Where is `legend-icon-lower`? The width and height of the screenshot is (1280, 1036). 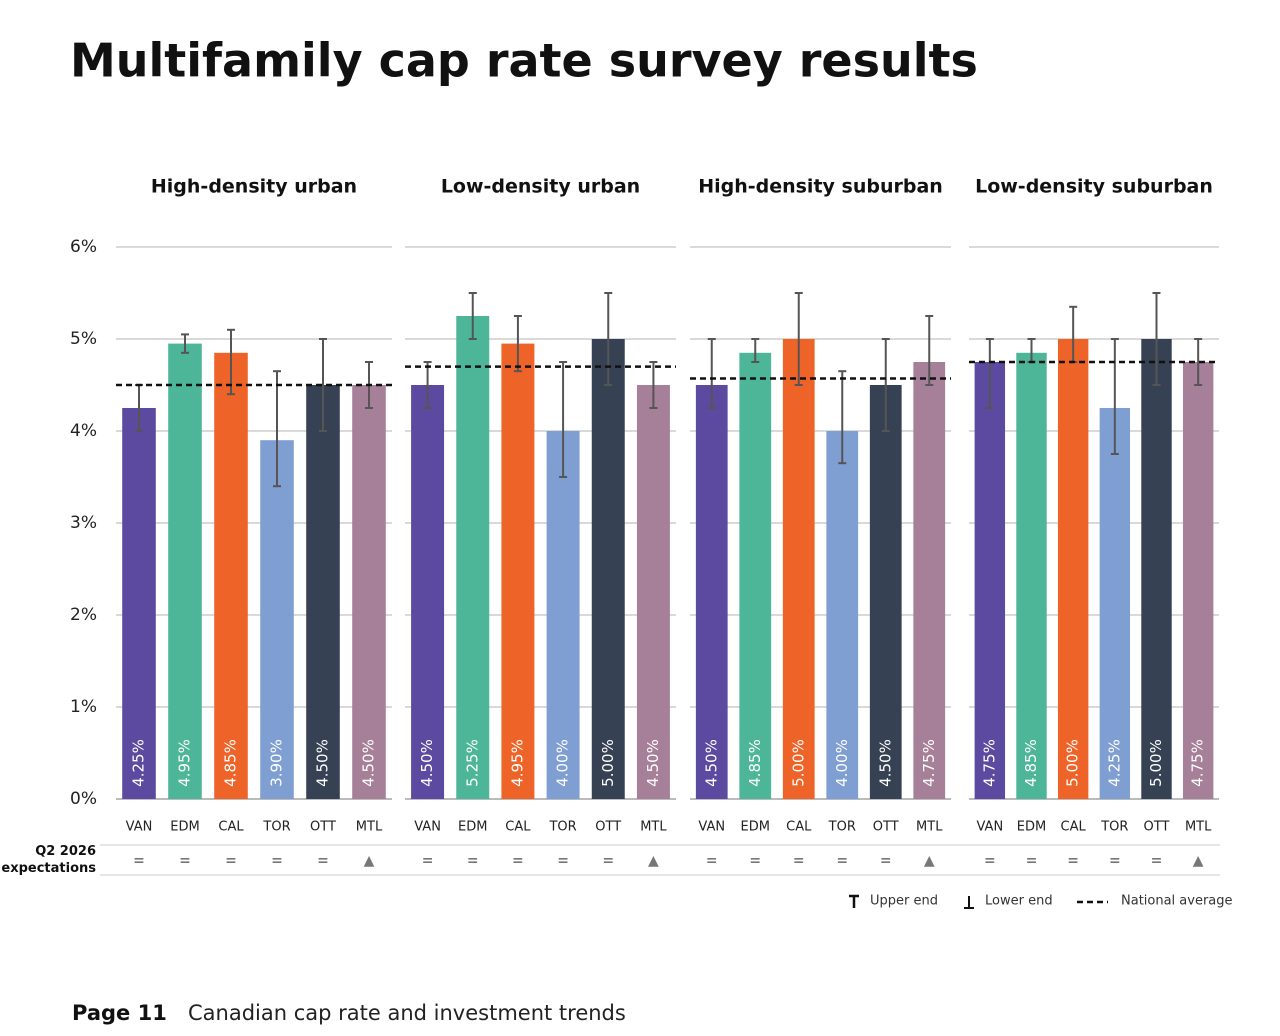 legend-icon-lower is located at coordinates (969, 902).